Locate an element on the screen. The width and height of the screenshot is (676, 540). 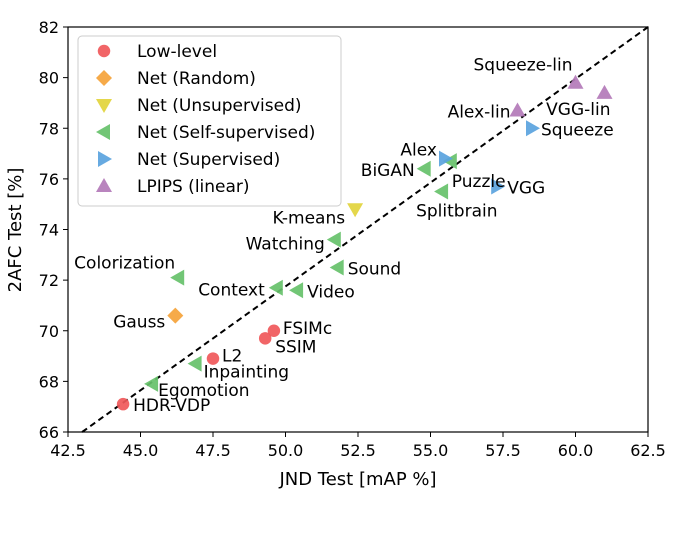
point-ssim is located at coordinates (265, 338).